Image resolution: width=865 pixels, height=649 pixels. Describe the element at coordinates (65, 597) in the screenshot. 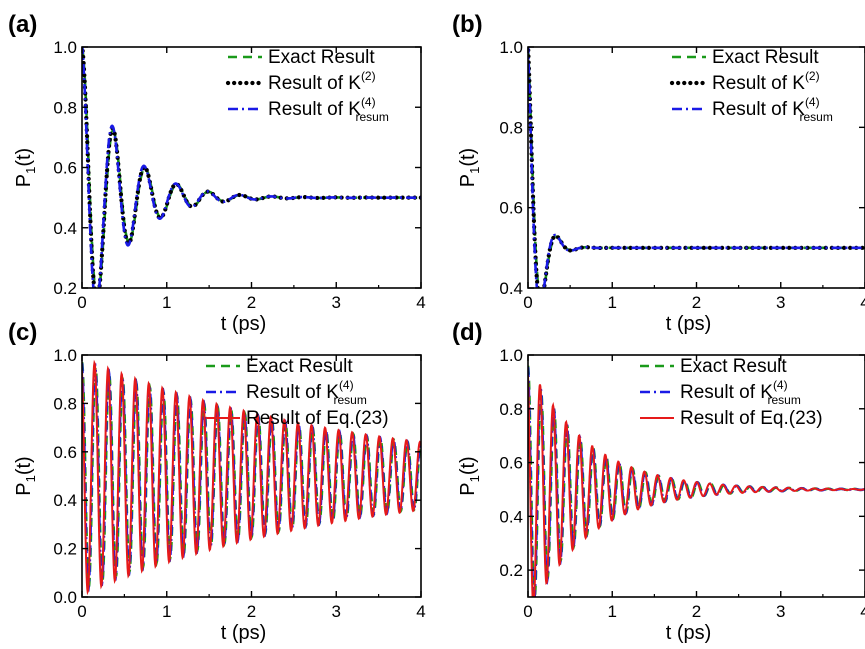

I see `y-tick-label: 0.0` at that location.